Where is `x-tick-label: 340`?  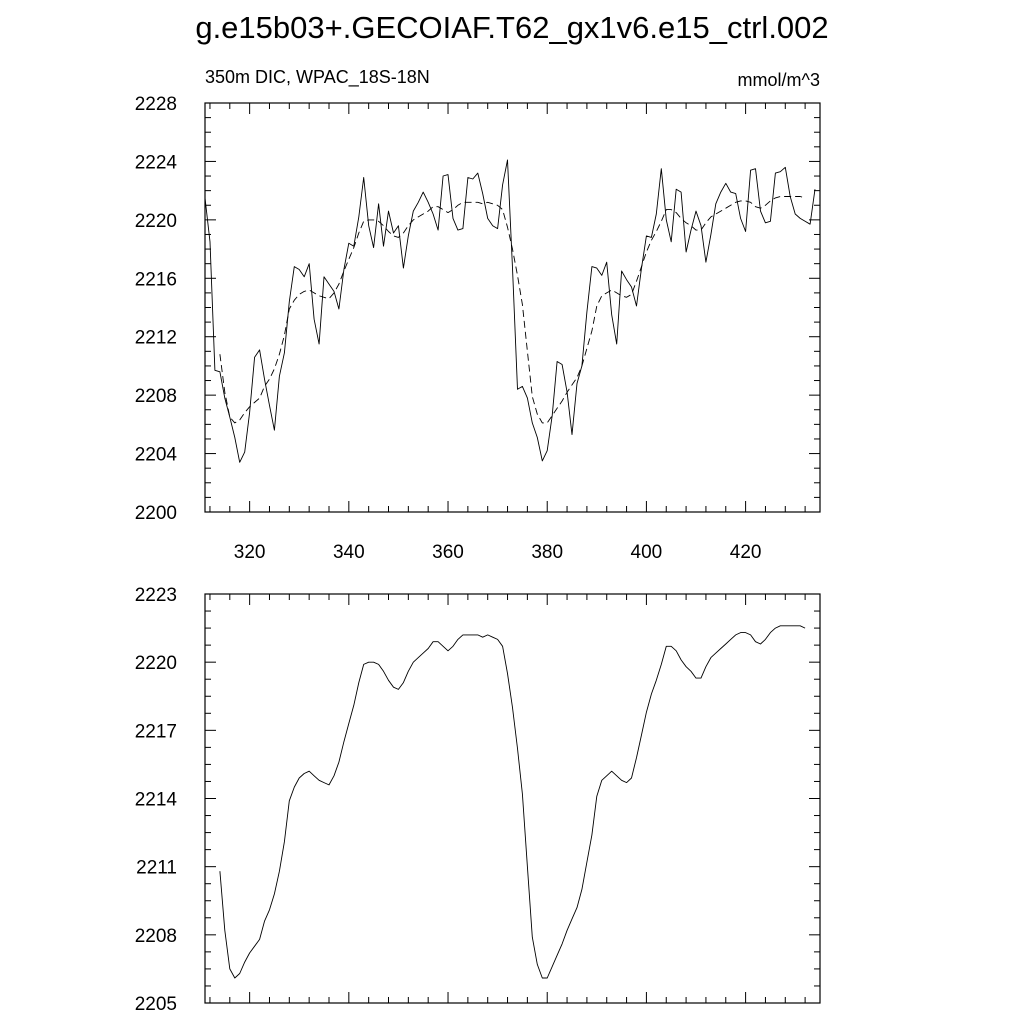 x-tick-label: 340 is located at coordinates (349, 552).